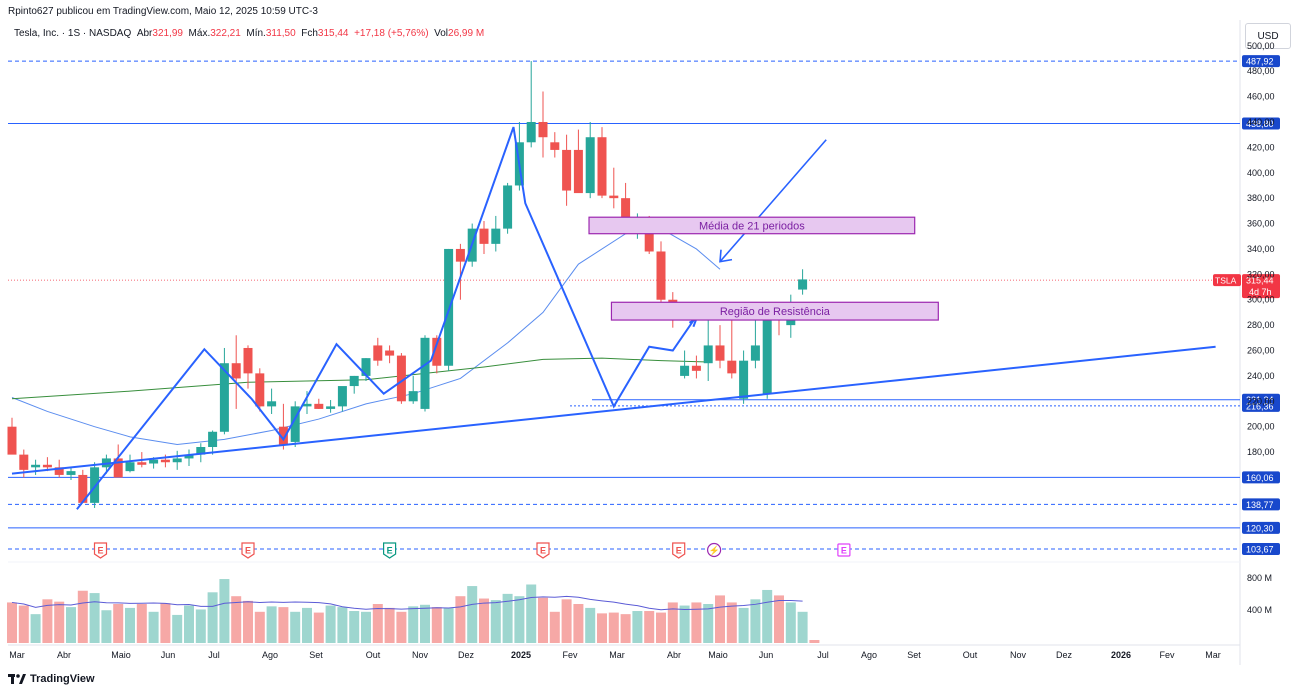  I want to click on x-tick-label: Jul, so click(214, 655).